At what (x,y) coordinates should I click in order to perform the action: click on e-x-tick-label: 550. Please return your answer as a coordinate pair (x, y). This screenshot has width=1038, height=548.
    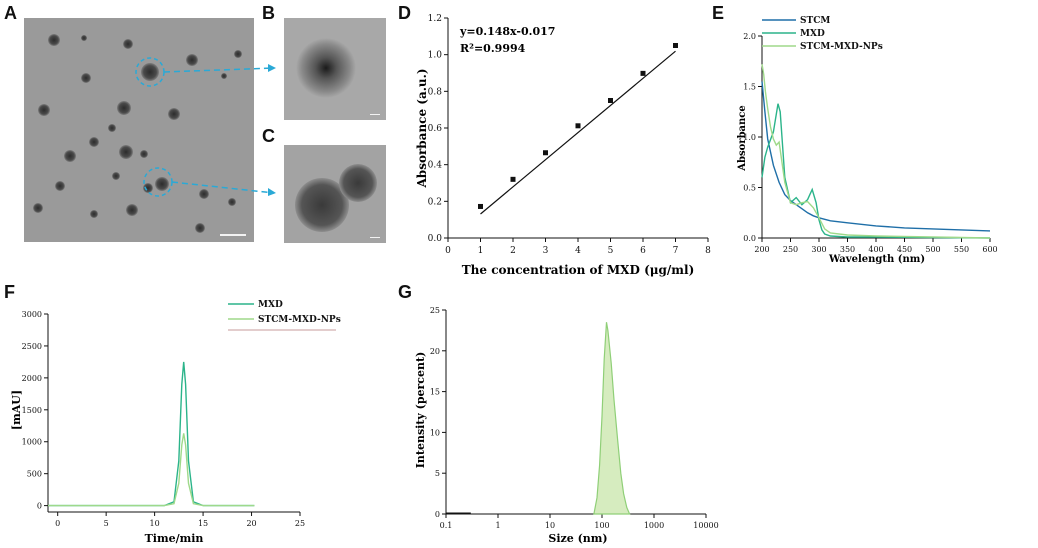
    Looking at the image, I should click on (961, 249).